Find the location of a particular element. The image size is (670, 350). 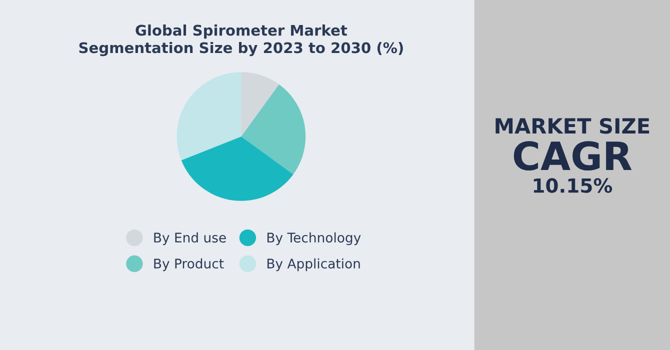

legend-label: By Technology is located at coordinates (314, 239).